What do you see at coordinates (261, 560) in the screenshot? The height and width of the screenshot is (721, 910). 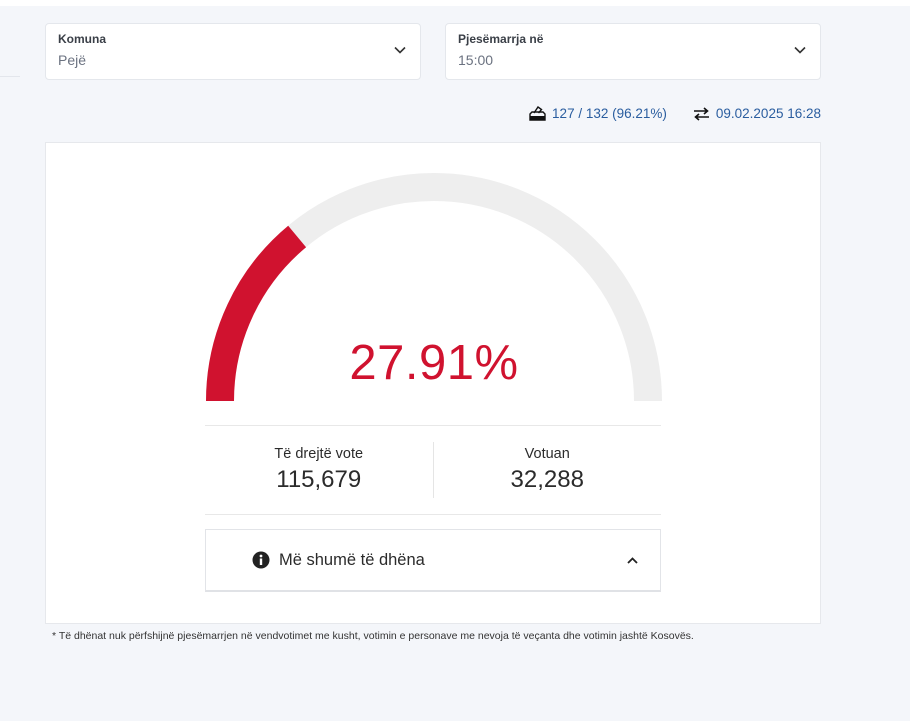 I see `info-icon` at bounding box center [261, 560].